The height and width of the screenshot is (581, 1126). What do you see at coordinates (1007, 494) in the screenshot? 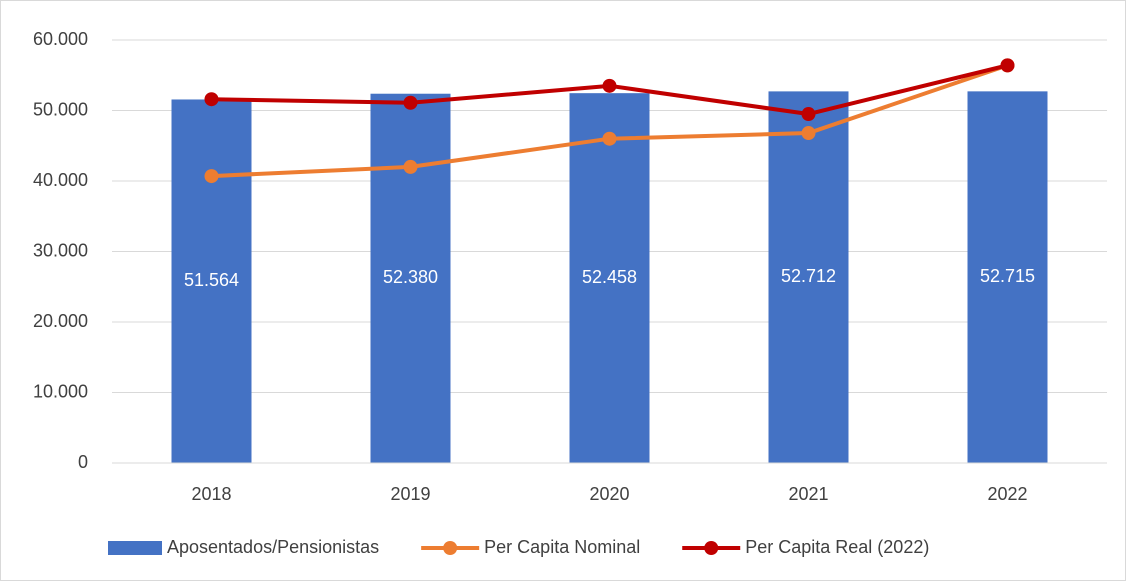
I see `x-tick-label: 2022` at bounding box center [1007, 494].